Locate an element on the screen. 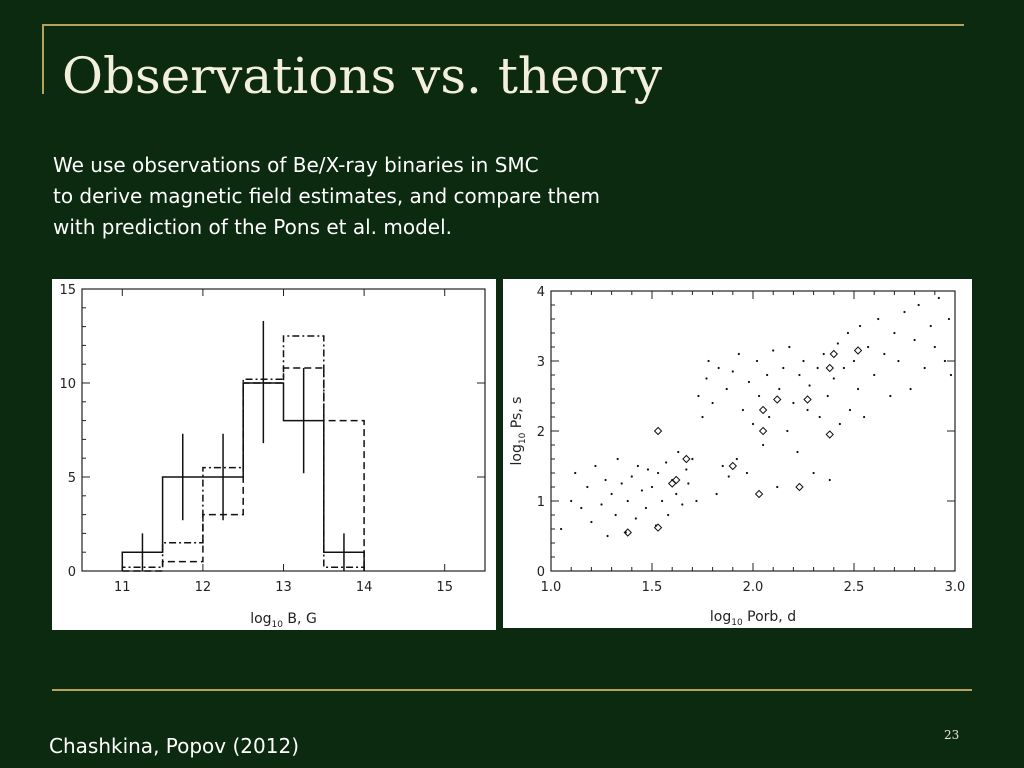 Image resolution: width=1024 pixels, height=768 pixels. page-number: 23 is located at coordinates (952, 735).